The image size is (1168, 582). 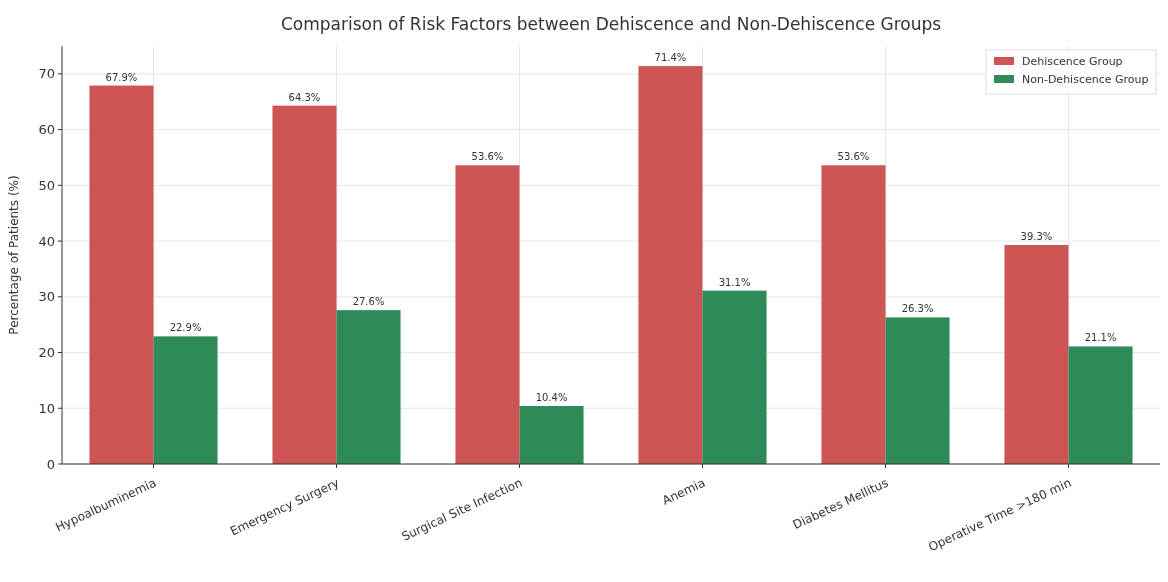 I want to click on y-tick-label: 10, so click(x=46, y=408).